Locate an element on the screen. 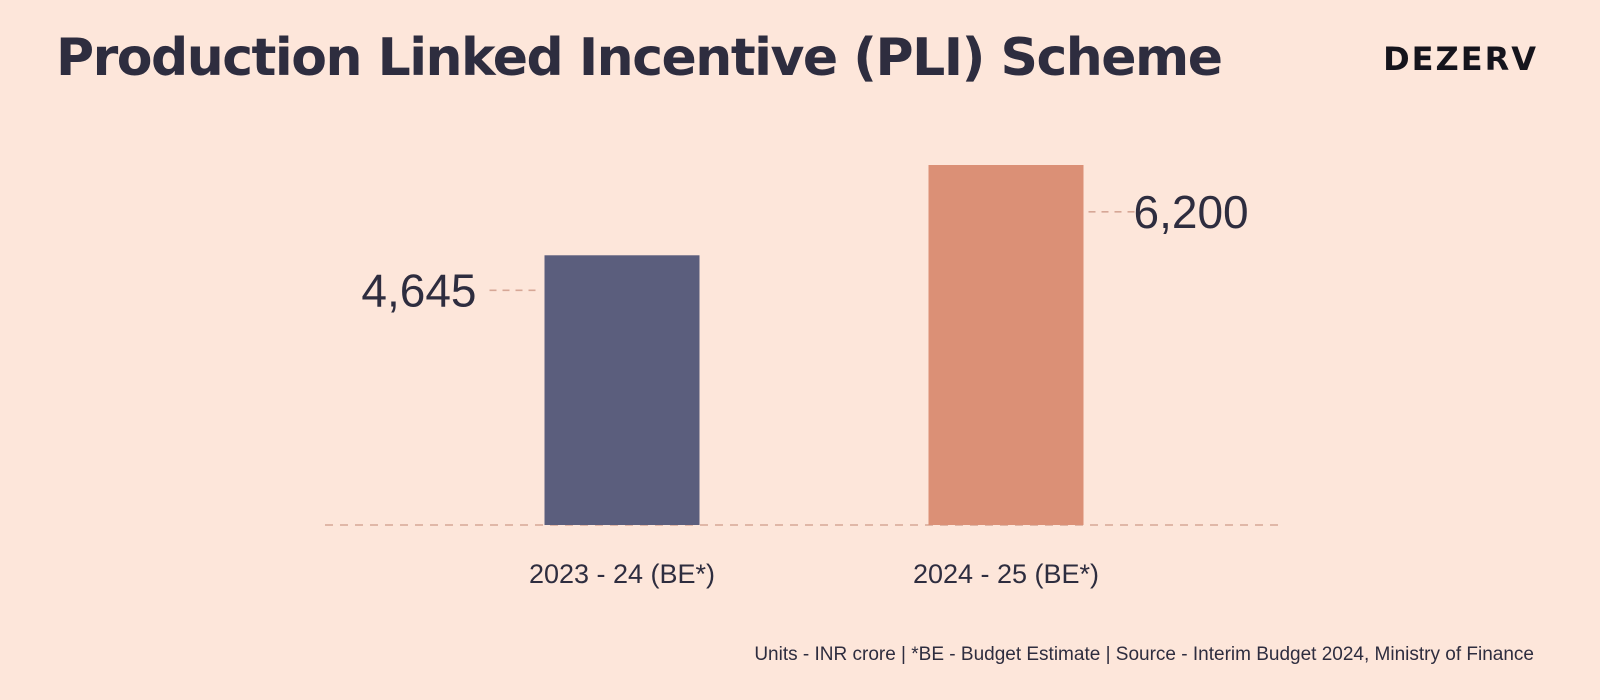 Image resolution: width=1600 pixels, height=700 pixels. chart-title: Production Linked Incentive (PLI) Scheme is located at coordinates (639, 58).